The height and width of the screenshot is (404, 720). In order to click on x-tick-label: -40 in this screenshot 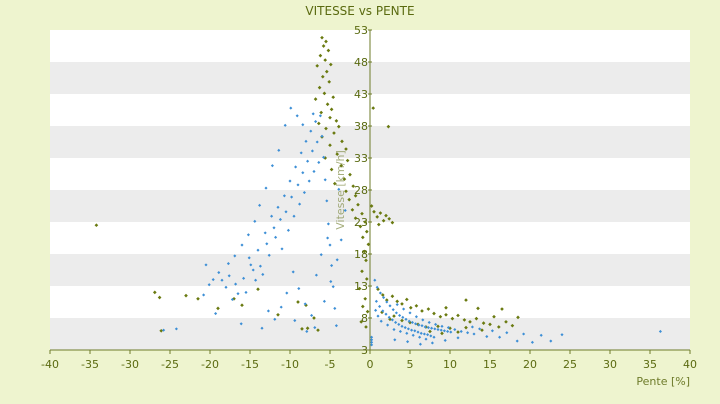, I will do `click(50, 364)`.